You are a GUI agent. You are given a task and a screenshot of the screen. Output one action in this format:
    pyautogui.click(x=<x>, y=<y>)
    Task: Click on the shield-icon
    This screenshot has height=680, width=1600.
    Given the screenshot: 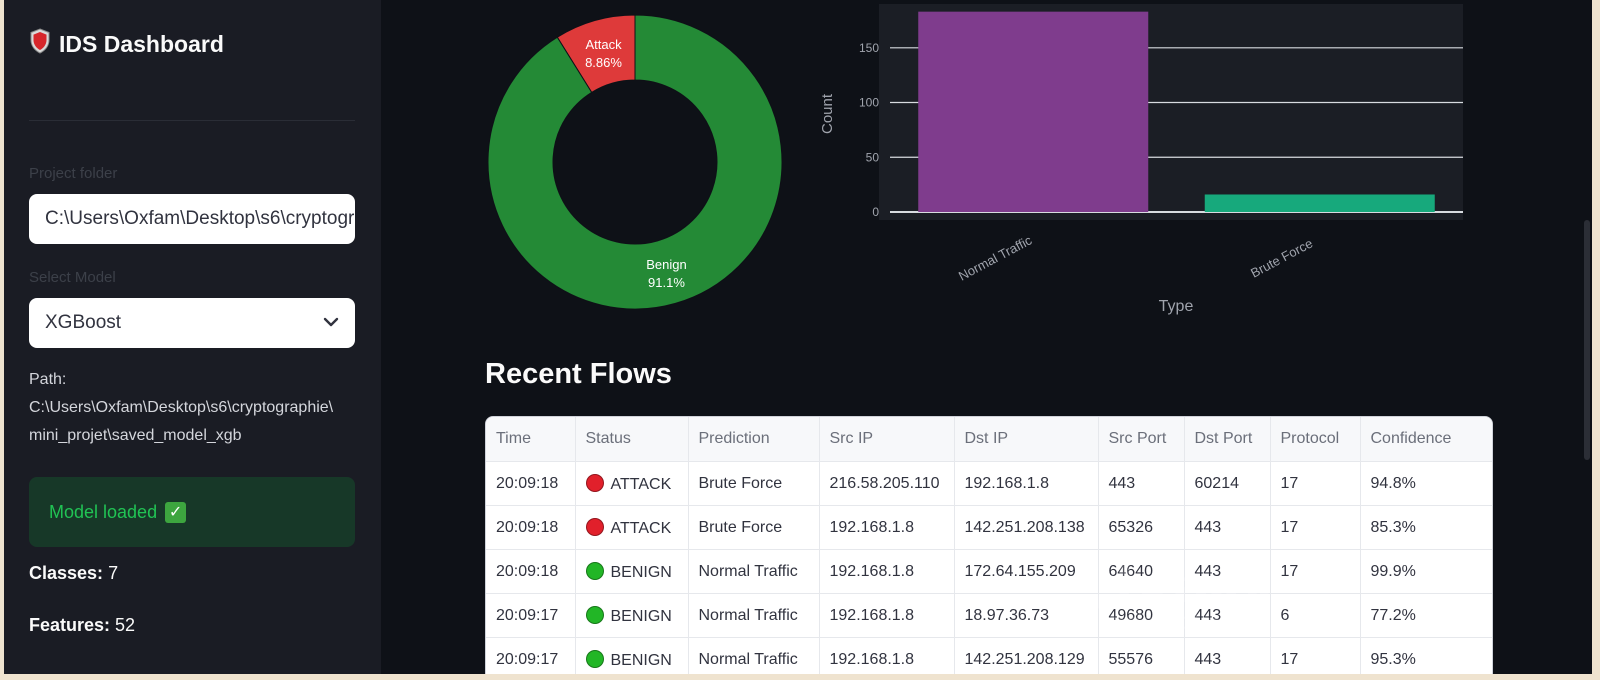 What is the action you would take?
    pyautogui.click(x=40, y=44)
    